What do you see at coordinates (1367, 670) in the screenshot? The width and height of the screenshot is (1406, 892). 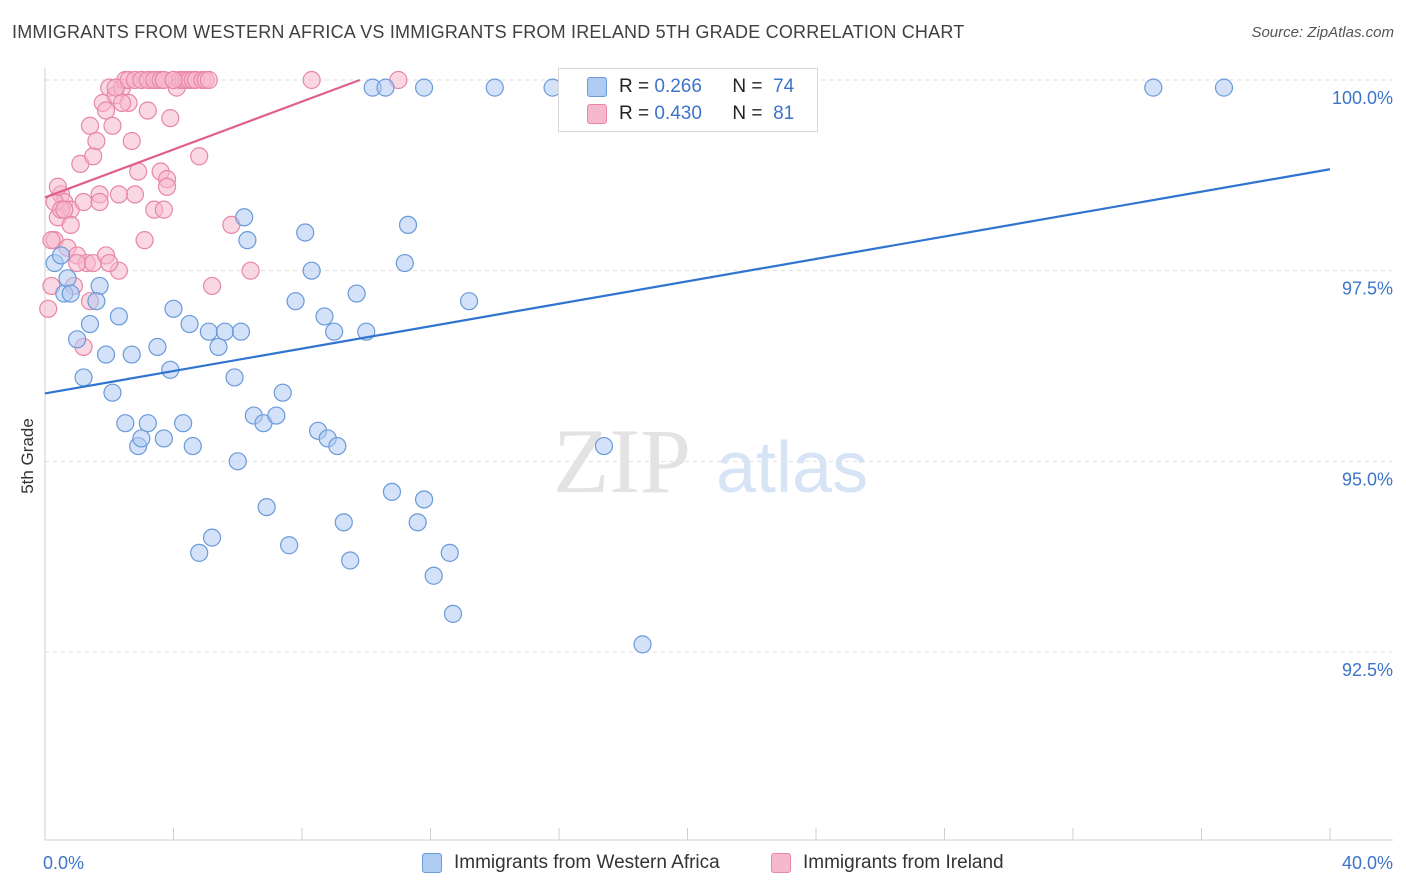 I see `y-tick-label: 92.5%` at bounding box center [1367, 670].